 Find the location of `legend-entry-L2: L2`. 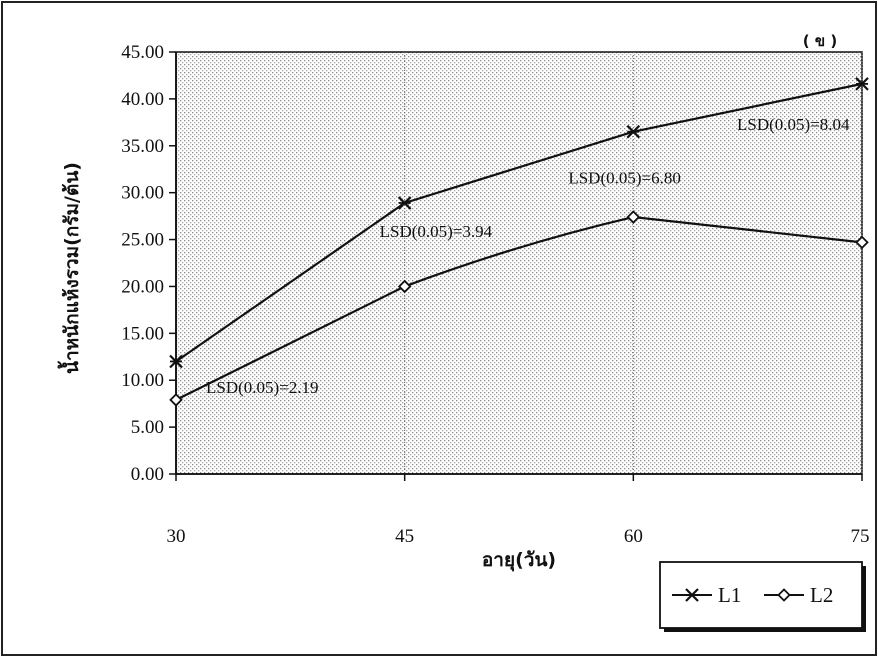

legend-entry-L2: L2 is located at coordinates (798, 595).